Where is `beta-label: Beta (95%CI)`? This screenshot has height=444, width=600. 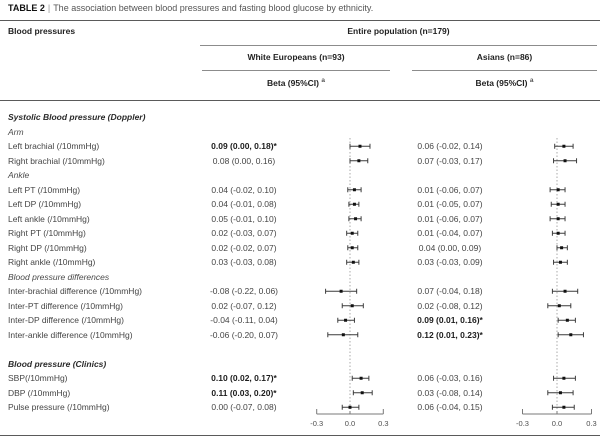 beta-label: Beta (95%CI) is located at coordinates (293, 82).